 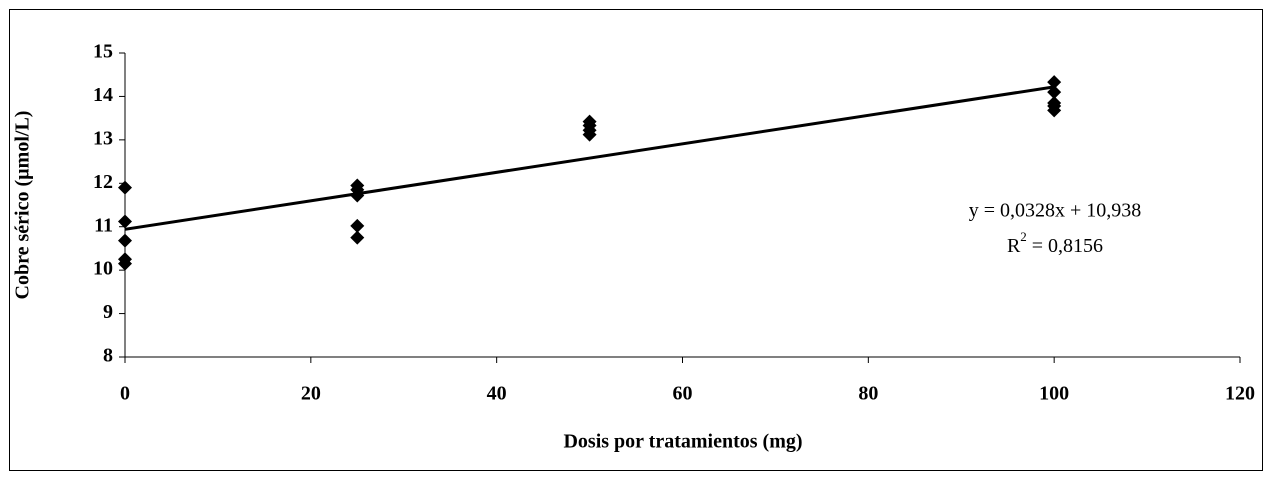 What do you see at coordinates (497, 394) in the screenshot?
I see `x-tick-label: 40` at bounding box center [497, 394].